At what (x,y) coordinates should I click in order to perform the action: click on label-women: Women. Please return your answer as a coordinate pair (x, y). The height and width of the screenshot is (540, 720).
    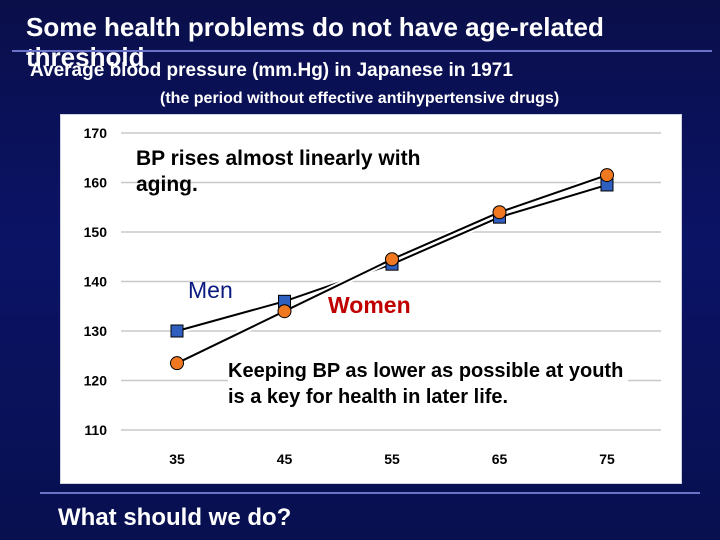
    Looking at the image, I should click on (369, 305).